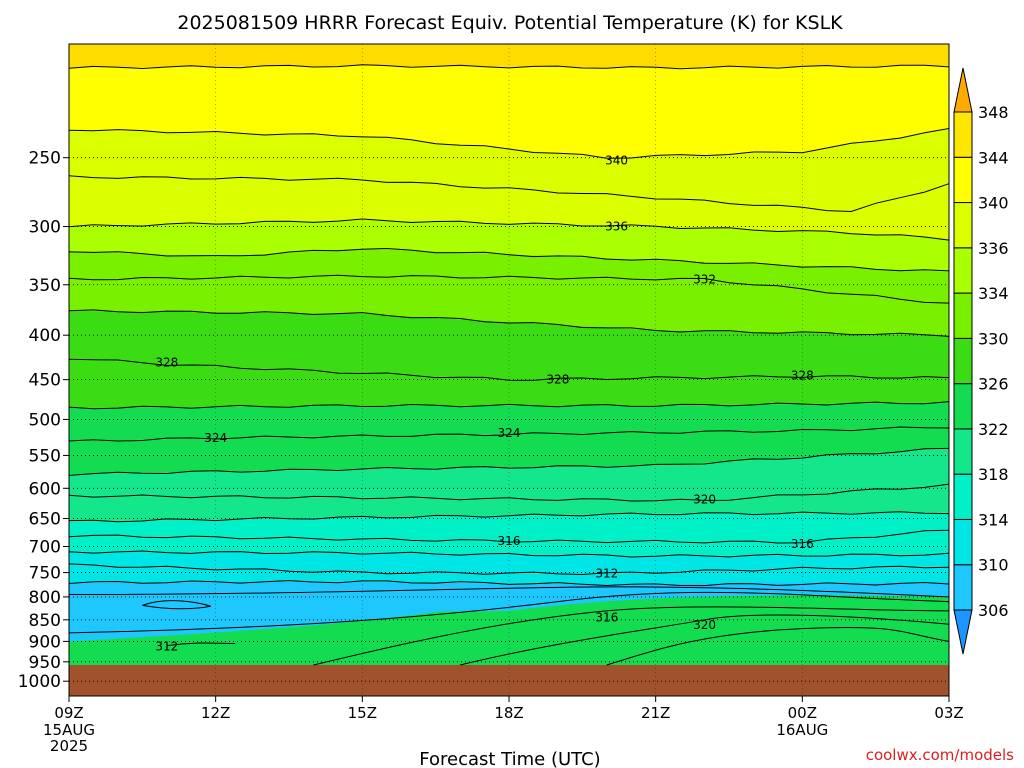 The width and height of the screenshot is (1024, 768). I want to click on contour-label-text: 336, so click(616, 227).